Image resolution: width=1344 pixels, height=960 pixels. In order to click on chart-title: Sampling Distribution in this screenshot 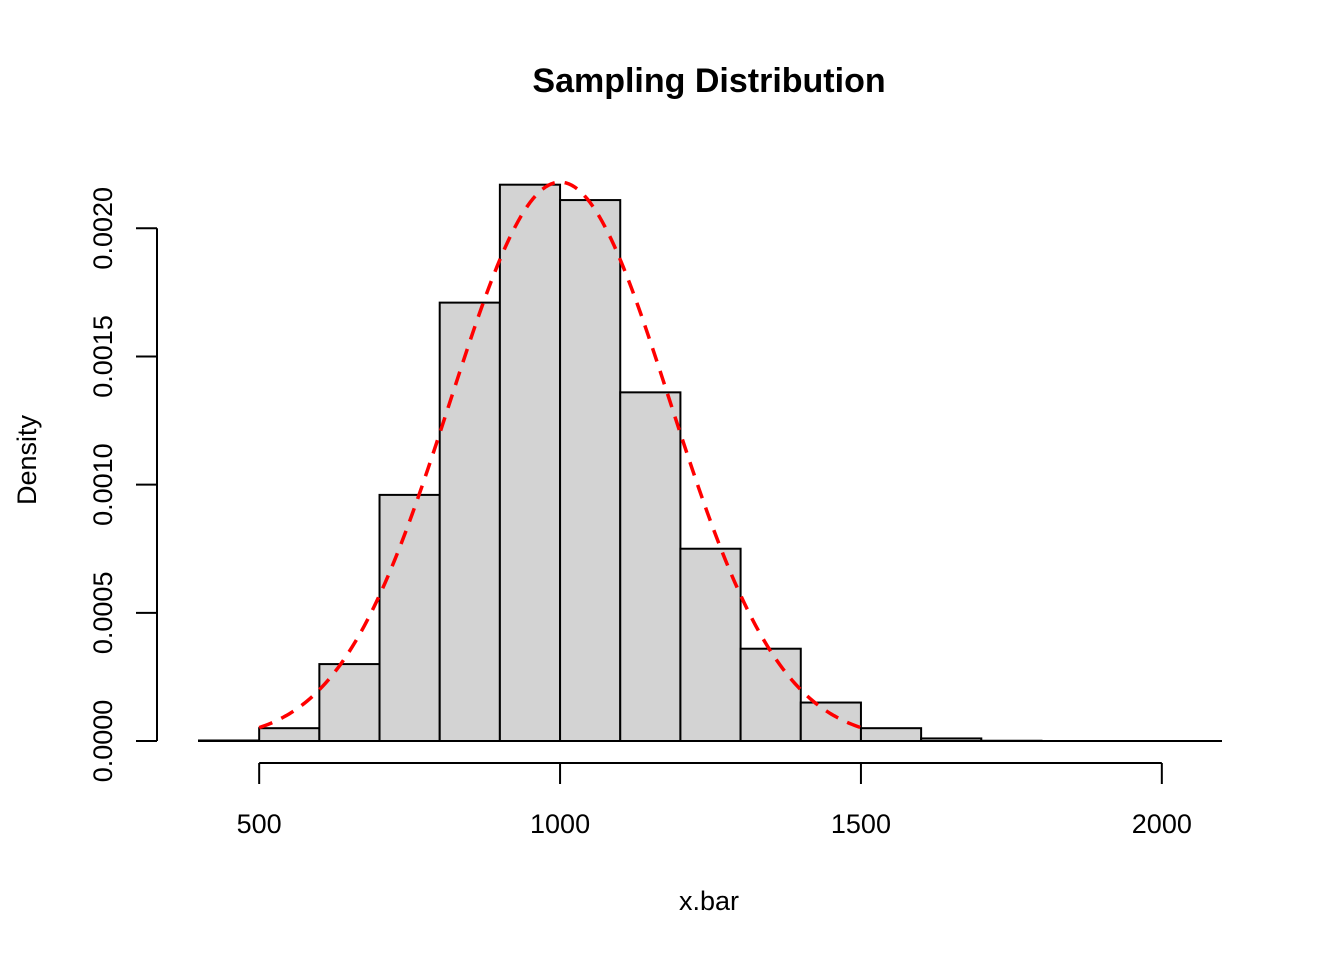, I will do `click(708, 81)`.